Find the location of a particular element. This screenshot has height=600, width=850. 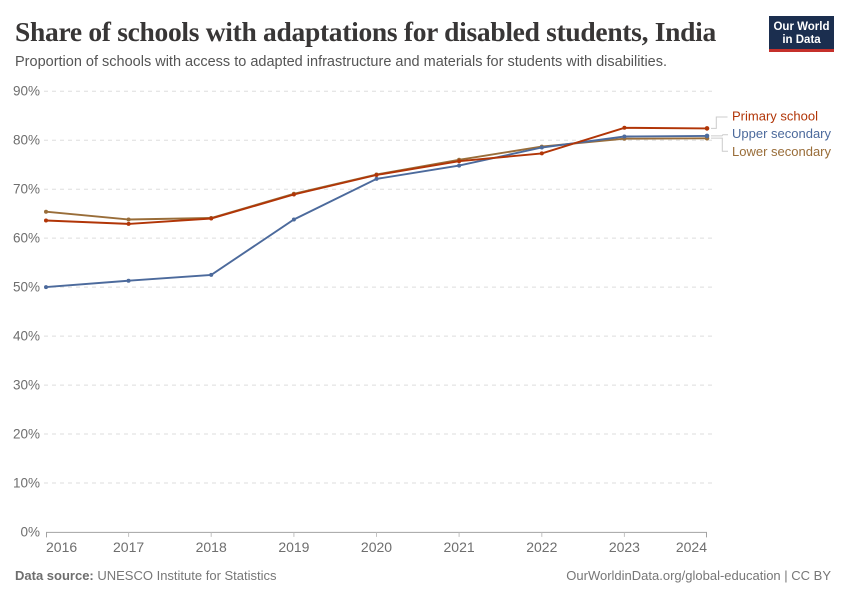

svg-text: 90% is located at coordinates (26, 91).